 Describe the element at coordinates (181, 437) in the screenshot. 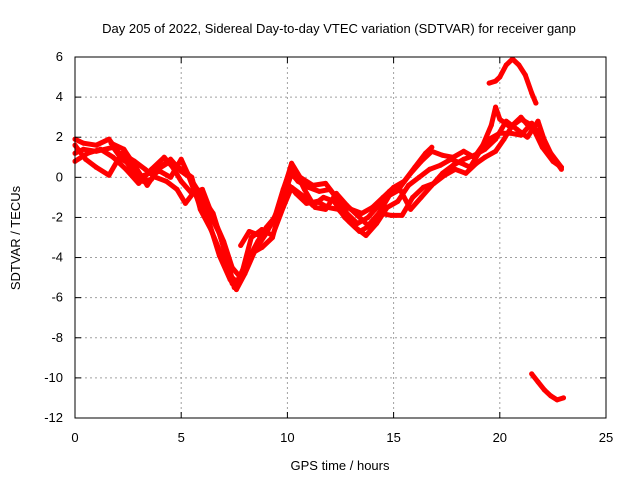

I see `x-tick-label: 5` at that location.